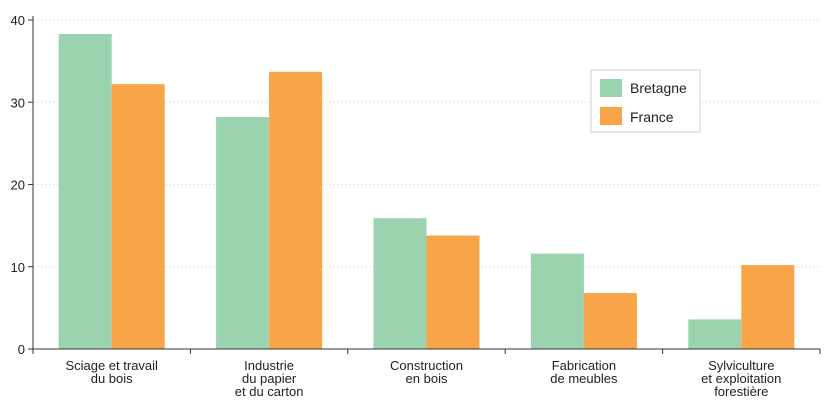 Image resolution: width=828 pixels, height=405 pixels. I want to click on category-label-line: Construction, so click(426, 365).